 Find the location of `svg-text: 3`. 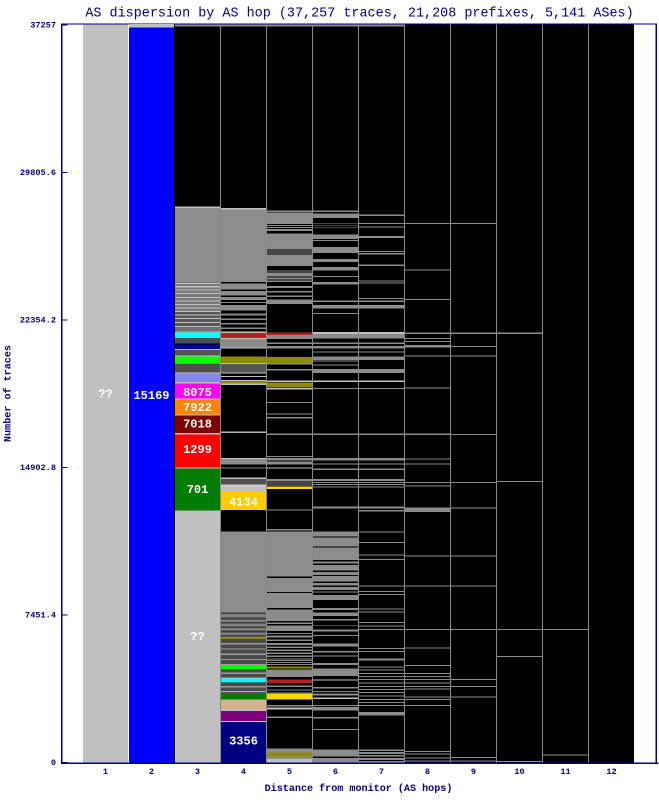

svg-text: 3 is located at coordinates (197, 772).